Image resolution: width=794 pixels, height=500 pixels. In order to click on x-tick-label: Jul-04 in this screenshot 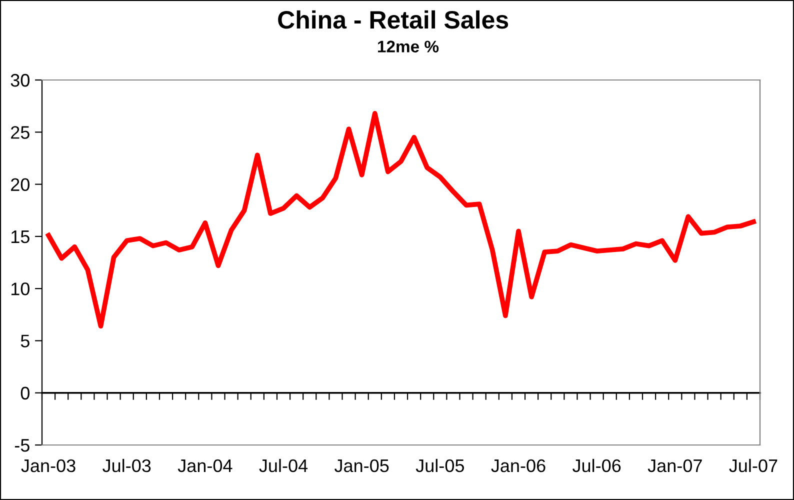, I will do `click(283, 465)`.